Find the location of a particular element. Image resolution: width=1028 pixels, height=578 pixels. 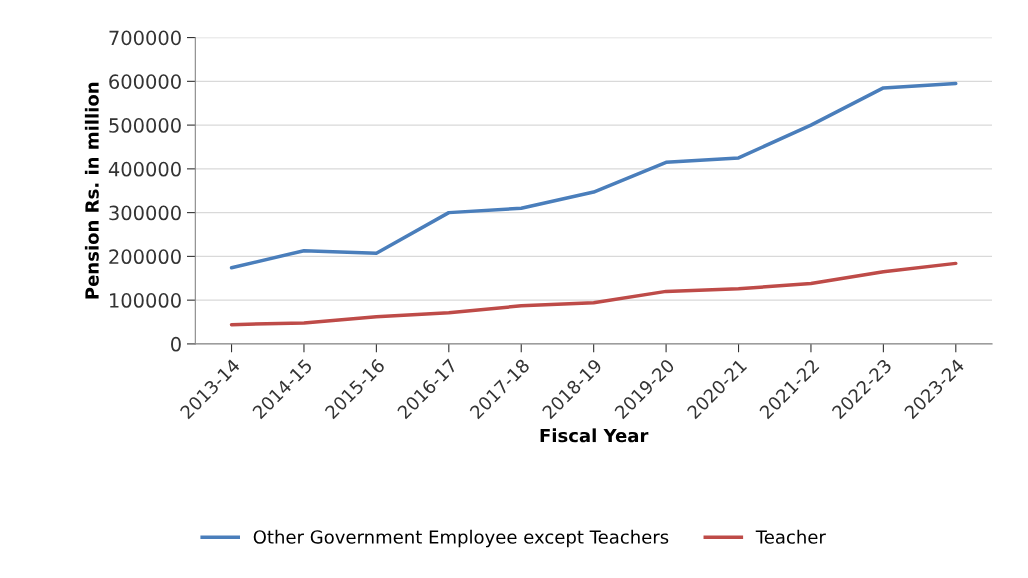

x-axis-title: Fiscal Year is located at coordinates (594, 435).